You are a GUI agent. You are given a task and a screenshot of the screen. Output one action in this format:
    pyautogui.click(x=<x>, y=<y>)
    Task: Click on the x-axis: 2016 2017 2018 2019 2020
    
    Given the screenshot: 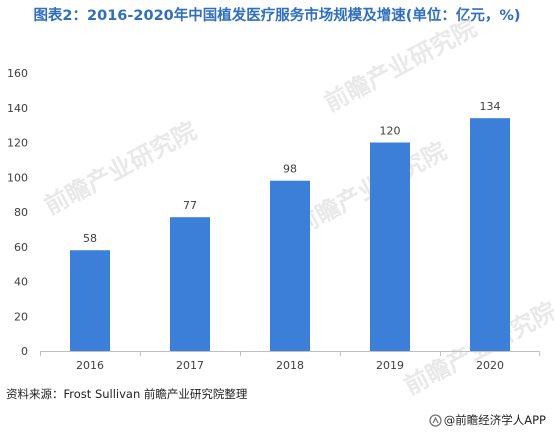 What is the action you would take?
    pyautogui.click(x=290, y=361)
    